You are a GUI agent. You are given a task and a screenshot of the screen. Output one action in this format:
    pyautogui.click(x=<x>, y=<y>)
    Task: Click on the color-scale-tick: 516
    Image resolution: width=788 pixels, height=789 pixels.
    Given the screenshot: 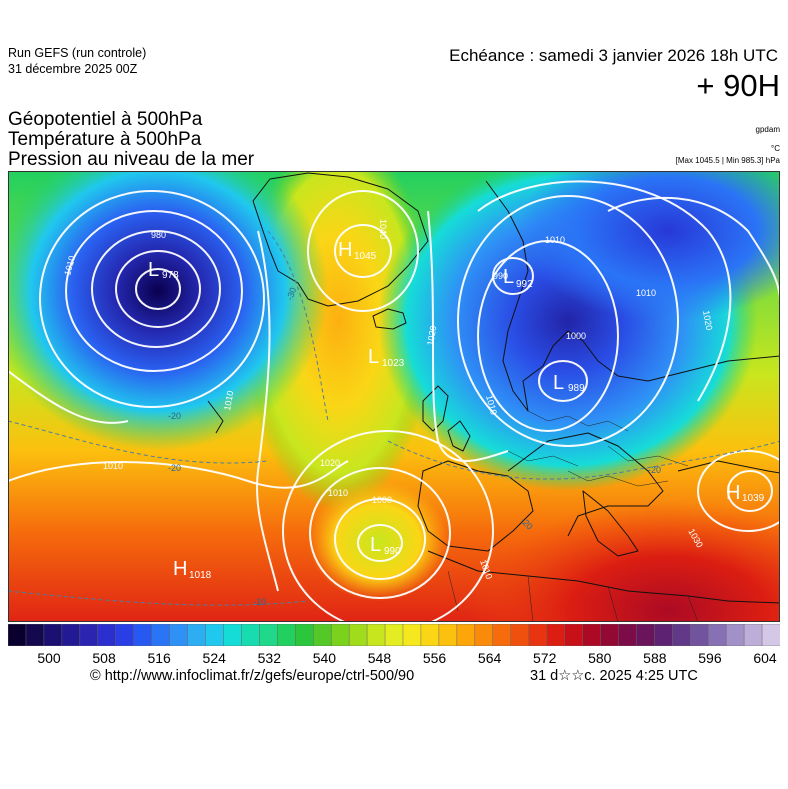 What is the action you would take?
    pyautogui.click(x=159, y=658)
    